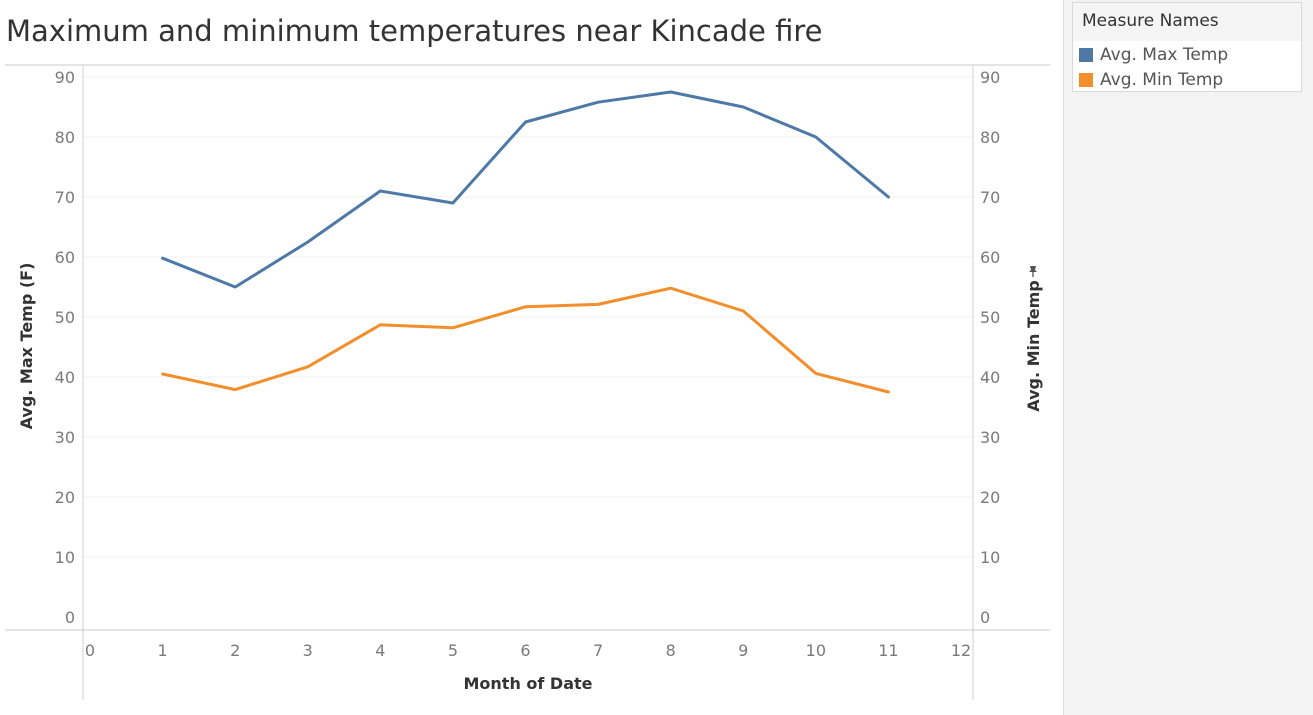  I want to click on y-right-tick-label-5: 50, so click(990, 317).